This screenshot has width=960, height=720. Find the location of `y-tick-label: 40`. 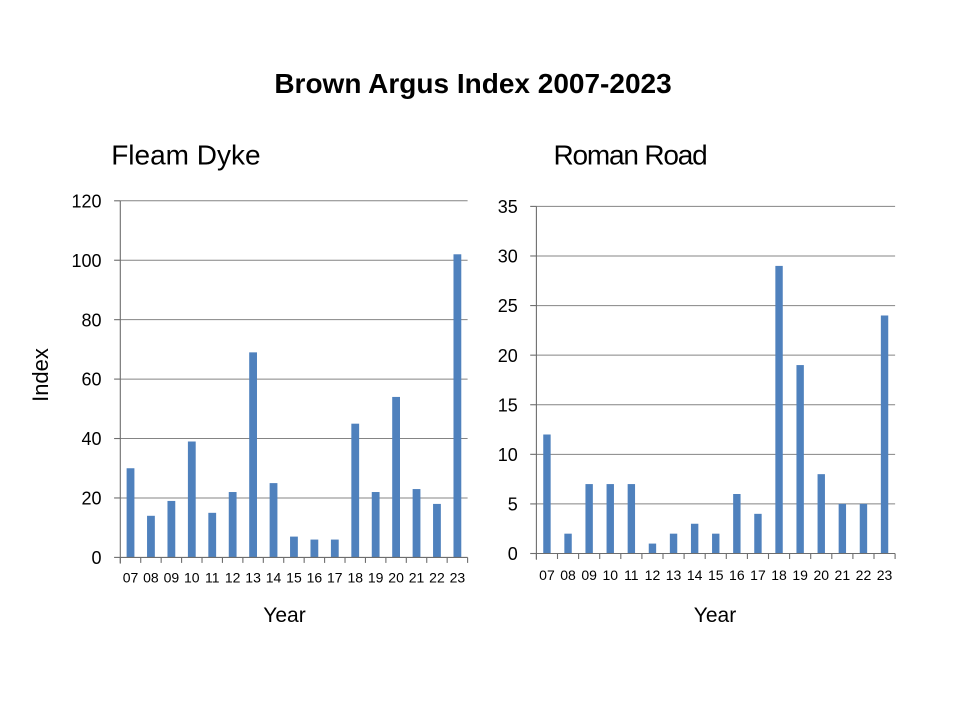

y-tick-label: 40 is located at coordinates (91, 439).